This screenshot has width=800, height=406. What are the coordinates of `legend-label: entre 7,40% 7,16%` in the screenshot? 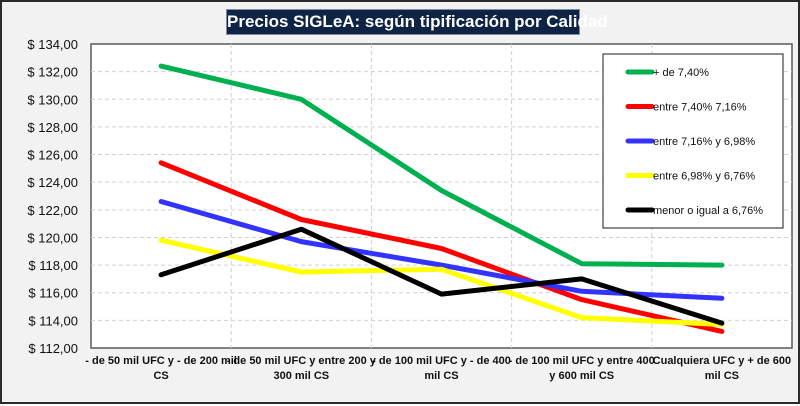 It's located at (700, 108).